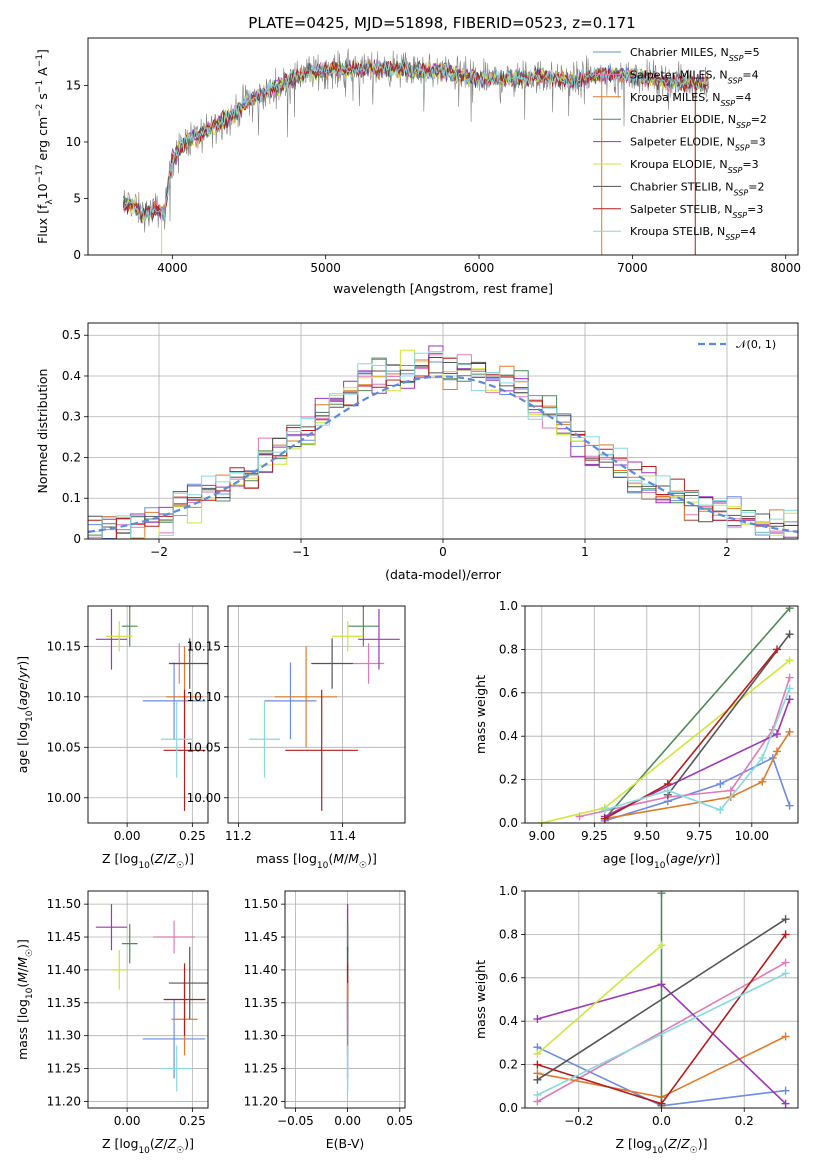  I want to click on x-tick-label: 7000, so click(632, 268).